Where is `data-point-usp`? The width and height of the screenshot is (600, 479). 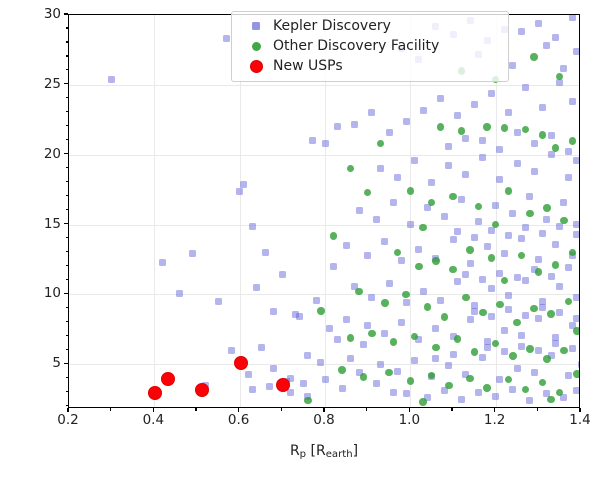
data-point-usp is located at coordinates (202, 390).